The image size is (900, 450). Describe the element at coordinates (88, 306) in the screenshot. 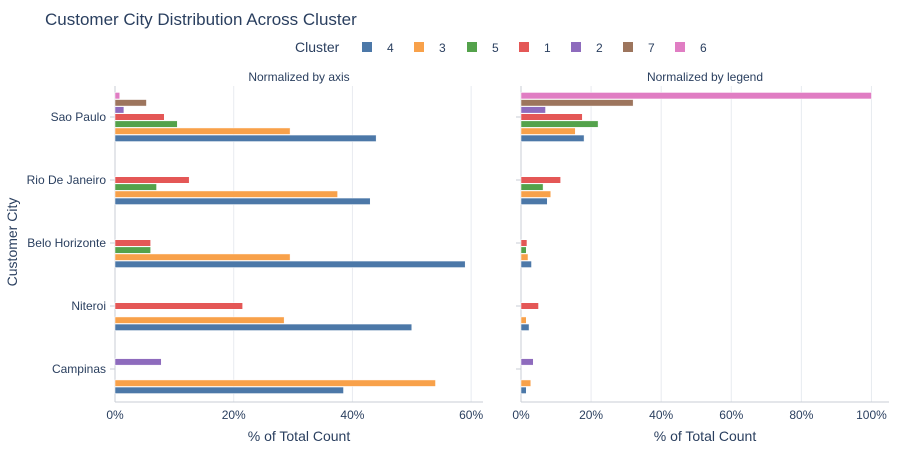

I see `y-tick-label: Niteroi` at that location.